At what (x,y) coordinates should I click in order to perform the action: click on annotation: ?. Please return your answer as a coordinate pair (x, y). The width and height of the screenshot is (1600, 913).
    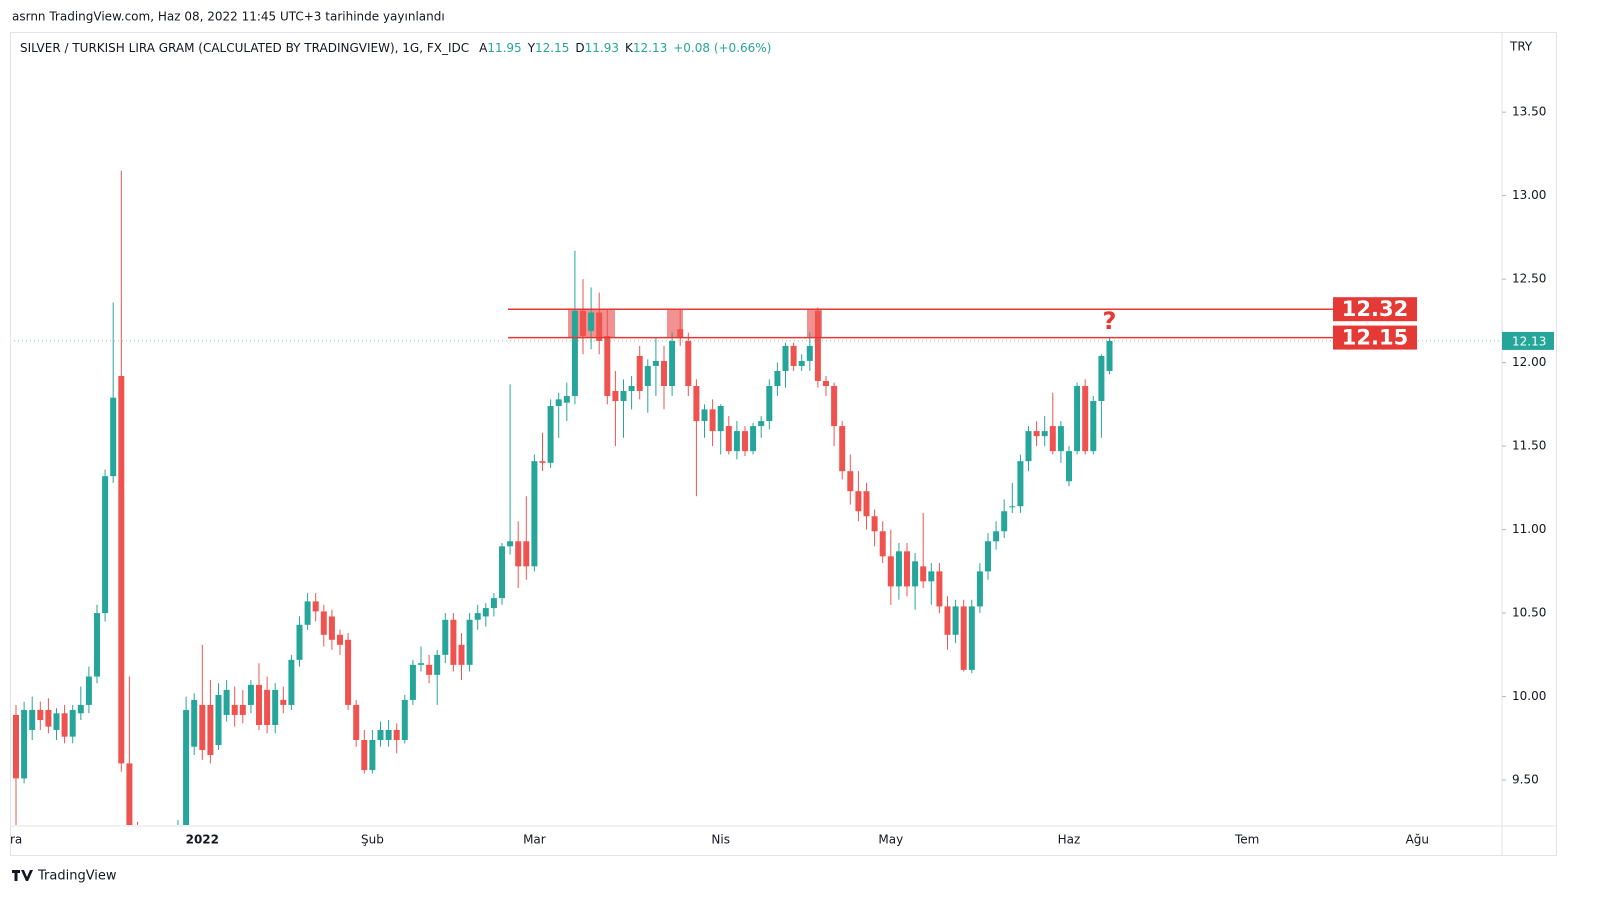
    Looking at the image, I should click on (1110, 321).